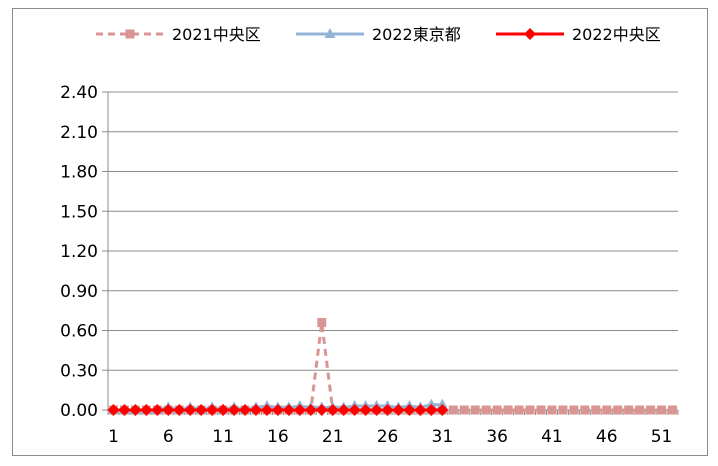  I want to click on legend-item: 2021中央区, so click(178, 34).